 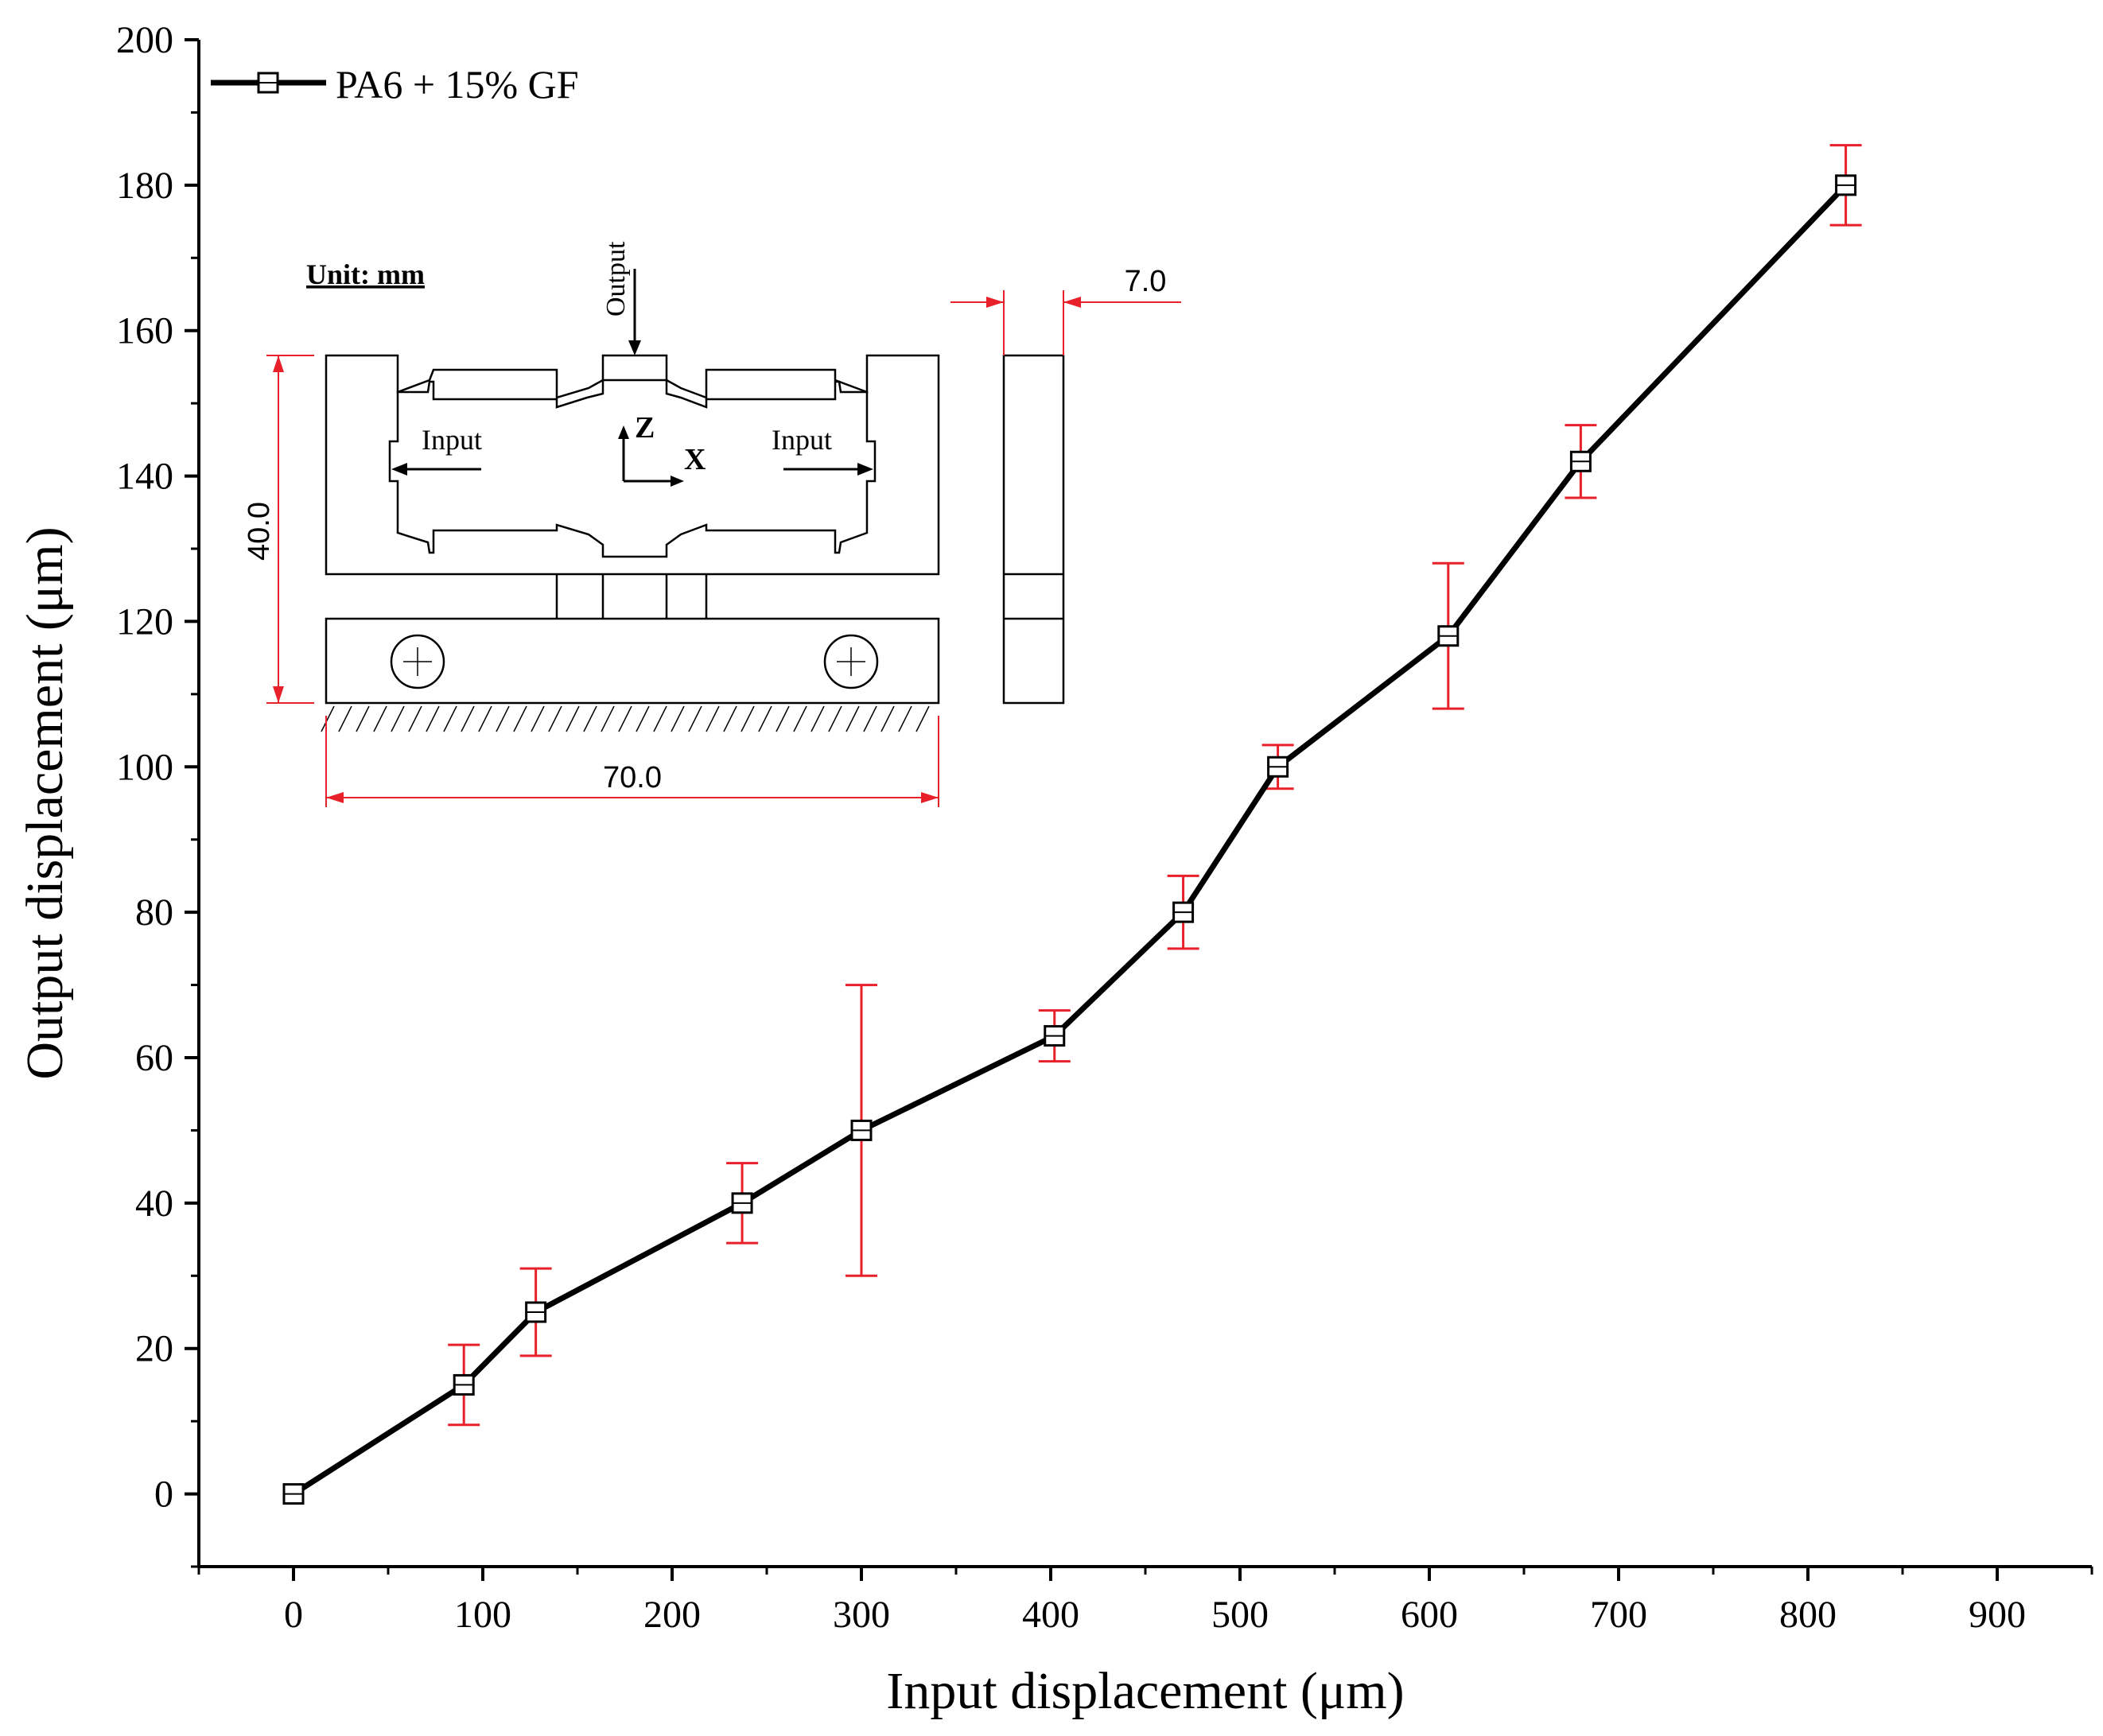 I want to click on dim-width-label: 70.0, so click(x=632, y=777).